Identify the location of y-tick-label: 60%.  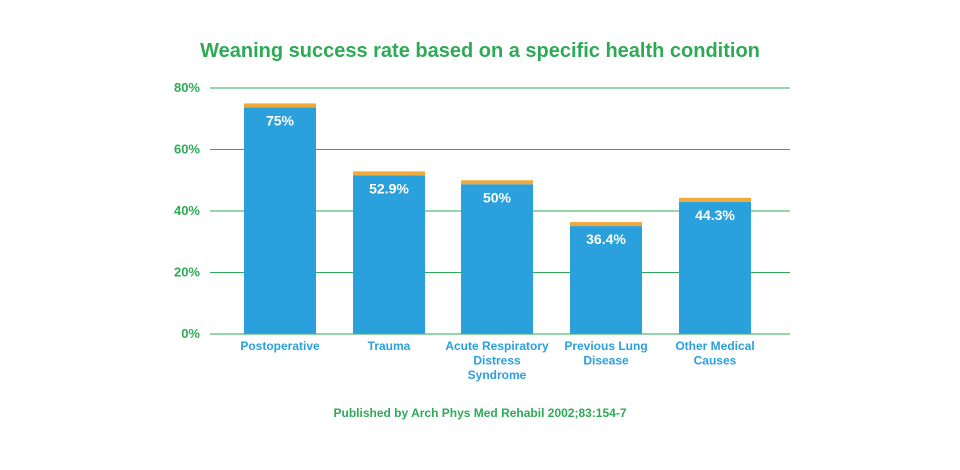
(187, 149).